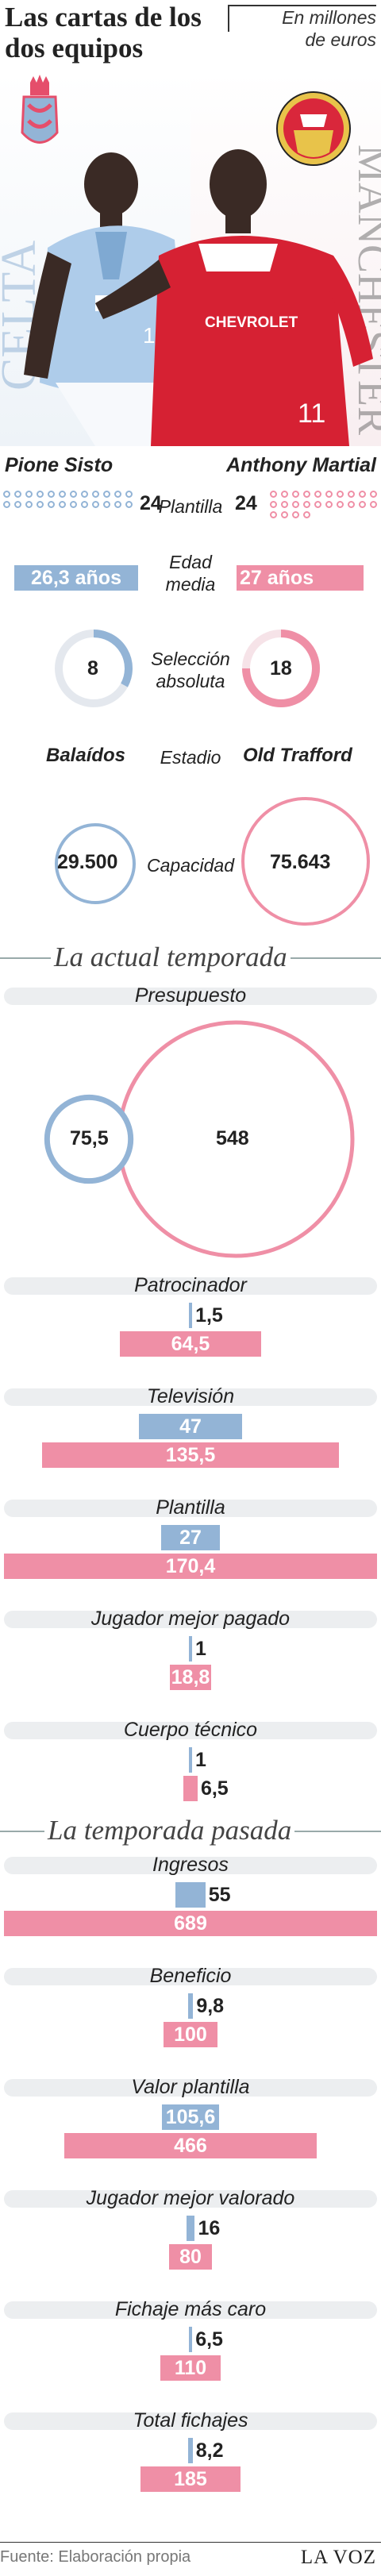 Image resolution: width=381 pixels, height=2576 pixels. I want to click on units-line-1: En millones, so click(329, 17).